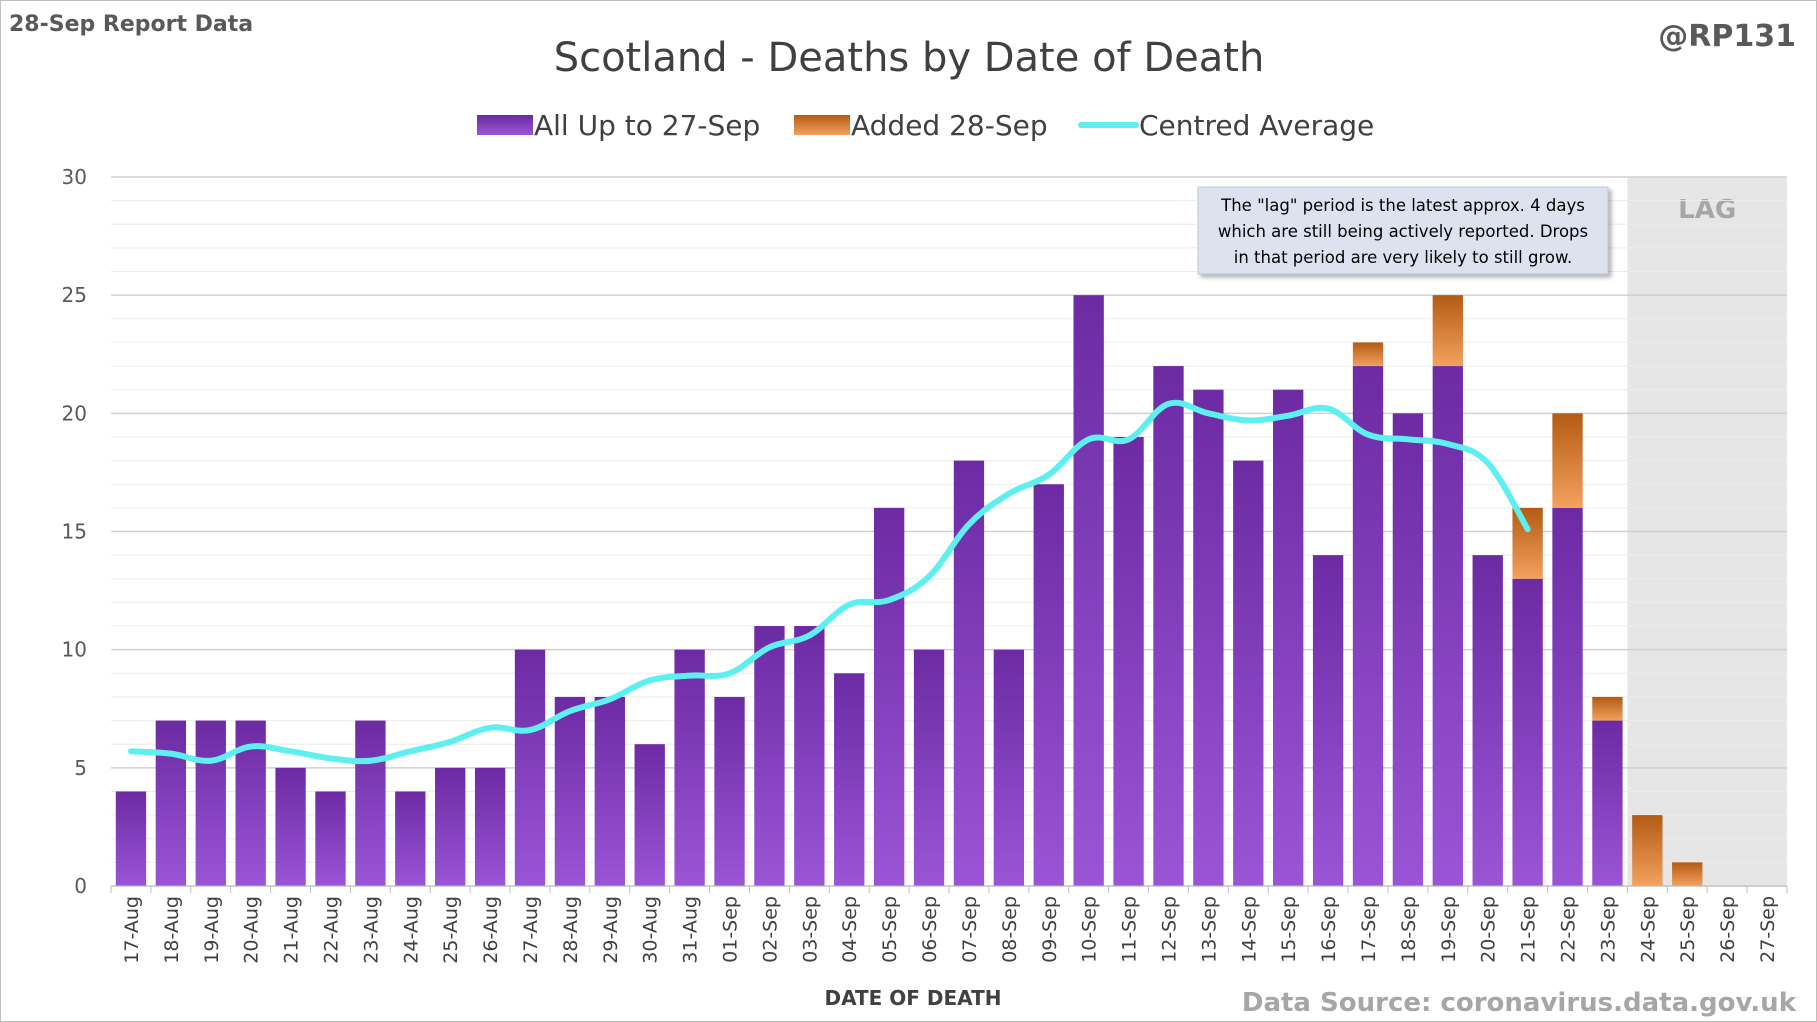 The width and height of the screenshot is (1817, 1022). What do you see at coordinates (371, 930) in the screenshot?
I see `x-tick-label-23-Aug: 23-Aug` at bounding box center [371, 930].